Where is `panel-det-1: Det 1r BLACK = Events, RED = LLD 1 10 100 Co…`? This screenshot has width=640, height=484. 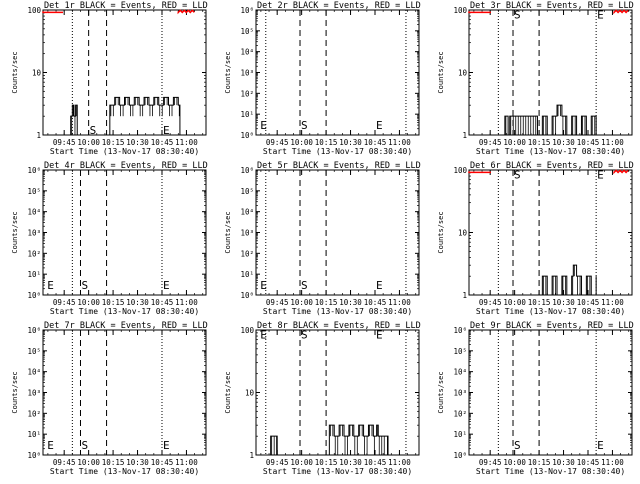 panel-det-1: Det 1r BLACK = Events, RED = LLD 1 10 100 Co… is located at coordinates (109, 78).